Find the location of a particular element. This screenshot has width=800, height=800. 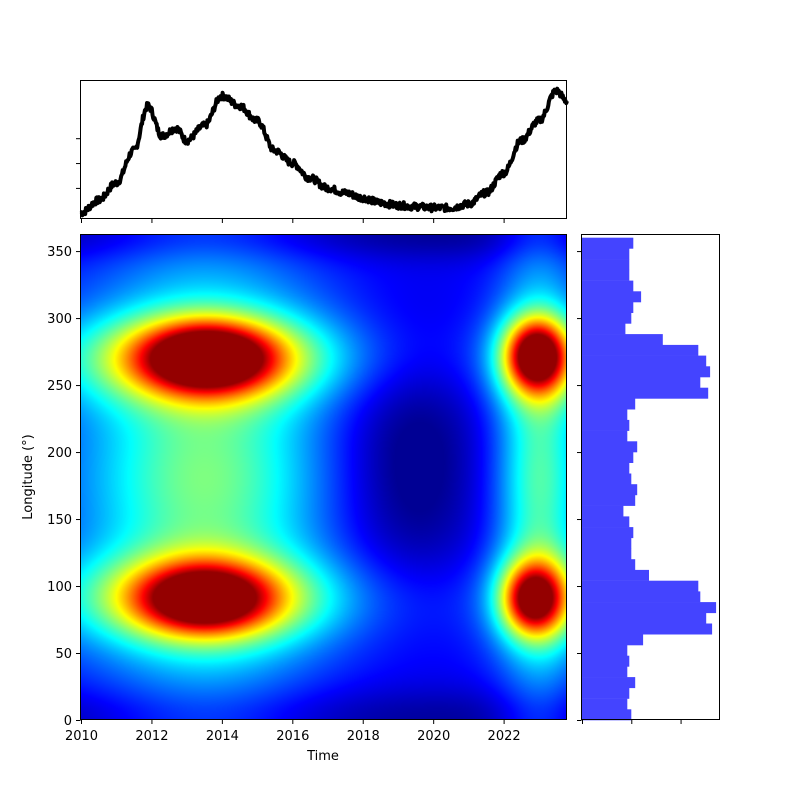

y-tick-label: 100 is located at coordinates (59, 587).